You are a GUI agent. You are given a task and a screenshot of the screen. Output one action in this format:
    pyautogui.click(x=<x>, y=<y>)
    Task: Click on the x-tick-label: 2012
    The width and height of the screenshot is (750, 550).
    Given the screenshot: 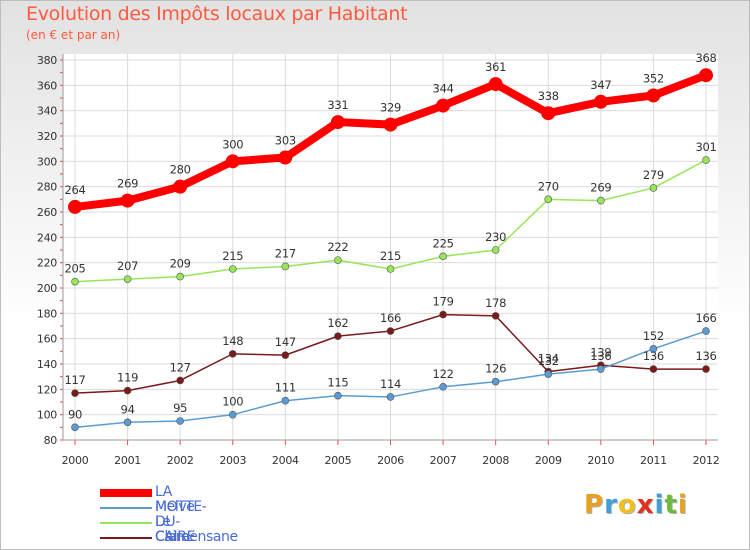 What is the action you would take?
    pyautogui.click(x=706, y=460)
    